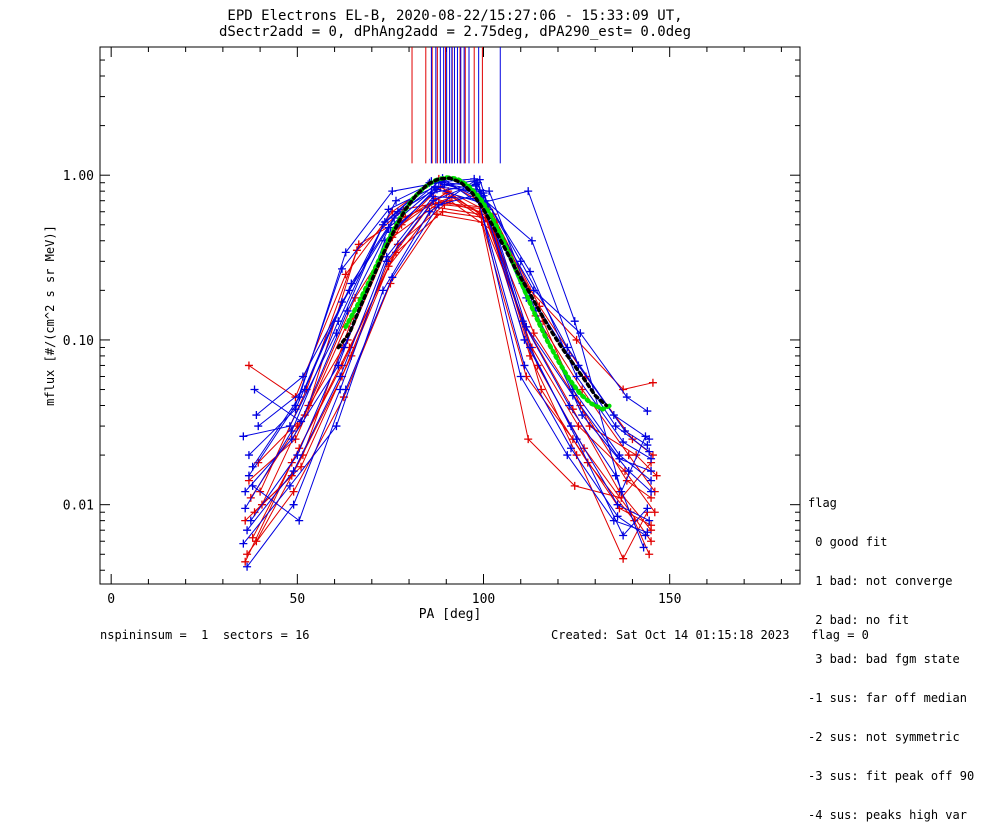  What do you see at coordinates (472, 292) in the screenshot?
I see `black-fit-curve` at bounding box center [472, 292].